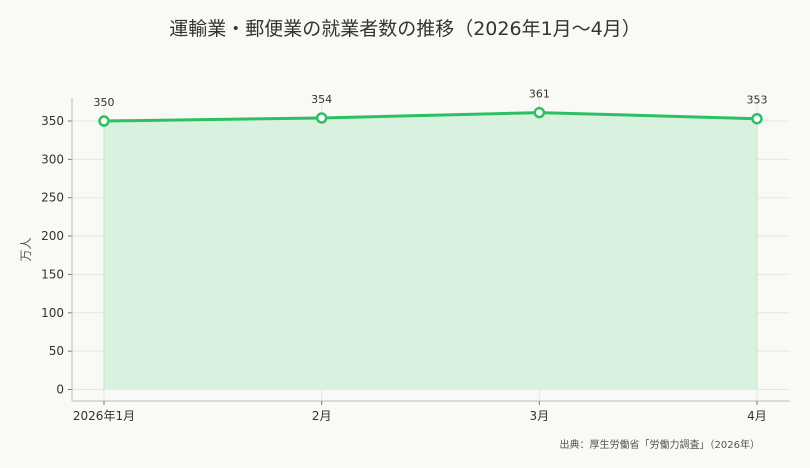 The height and width of the screenshot is (468, 810). What do you see at coordinates (757, 416) in the screenshot?
I see `x-tick-label: 4月` at bounding box center [757, 416].